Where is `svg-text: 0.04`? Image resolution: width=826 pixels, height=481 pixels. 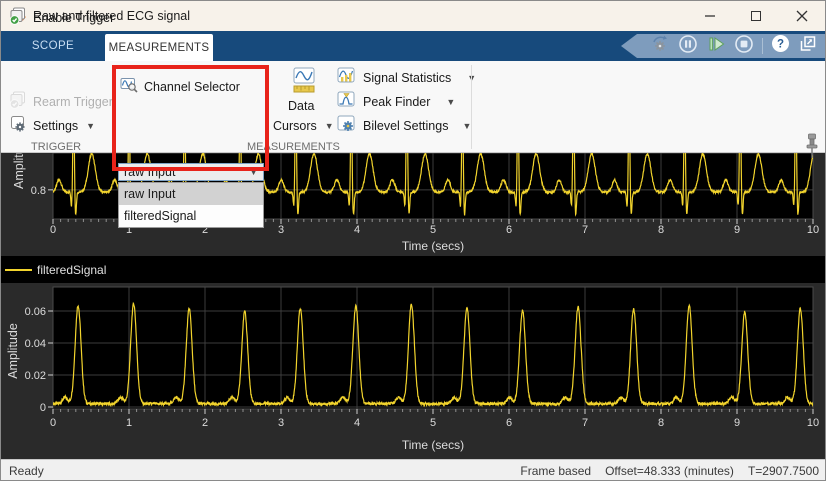
svg-text: 0.04 is located at coordinates (35, 344).